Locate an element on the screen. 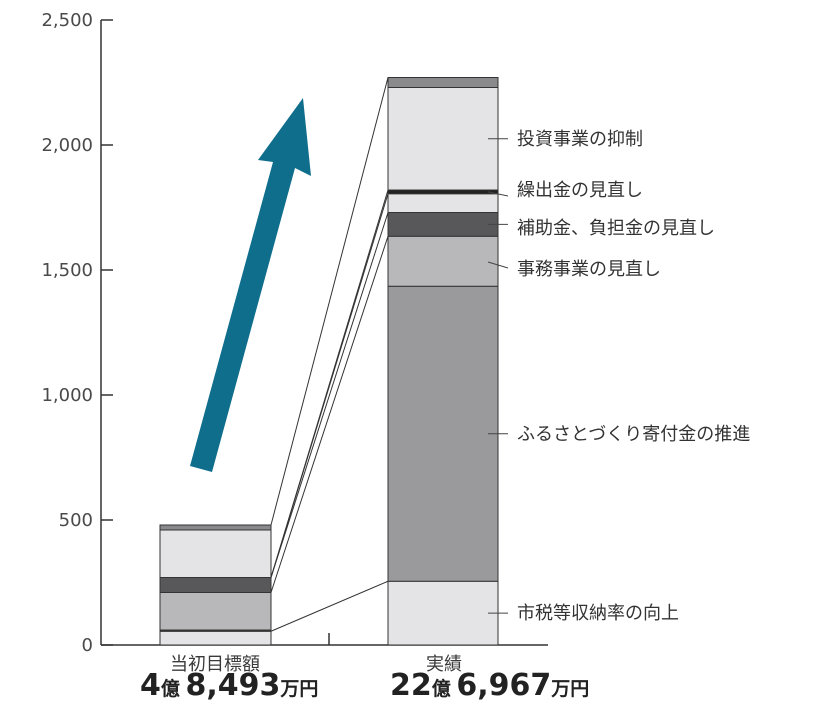 The image size is (823, 725). y-tick-label: 1,000 is located at coordinates (67, 395).